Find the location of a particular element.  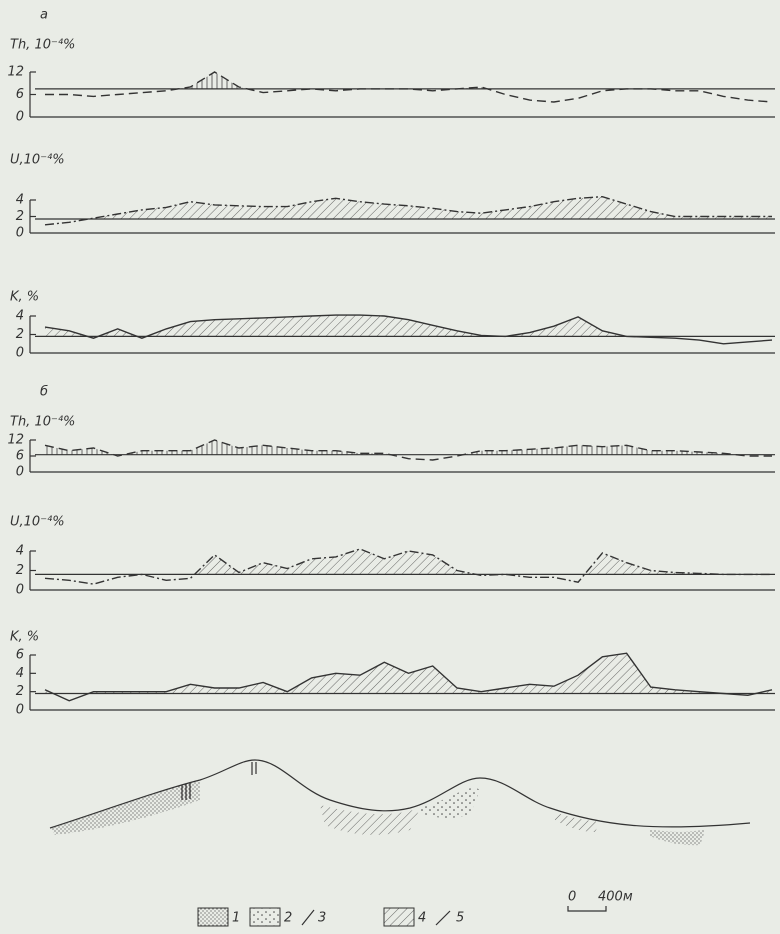

legend-label: 1 is located at coordinates (236, 918).